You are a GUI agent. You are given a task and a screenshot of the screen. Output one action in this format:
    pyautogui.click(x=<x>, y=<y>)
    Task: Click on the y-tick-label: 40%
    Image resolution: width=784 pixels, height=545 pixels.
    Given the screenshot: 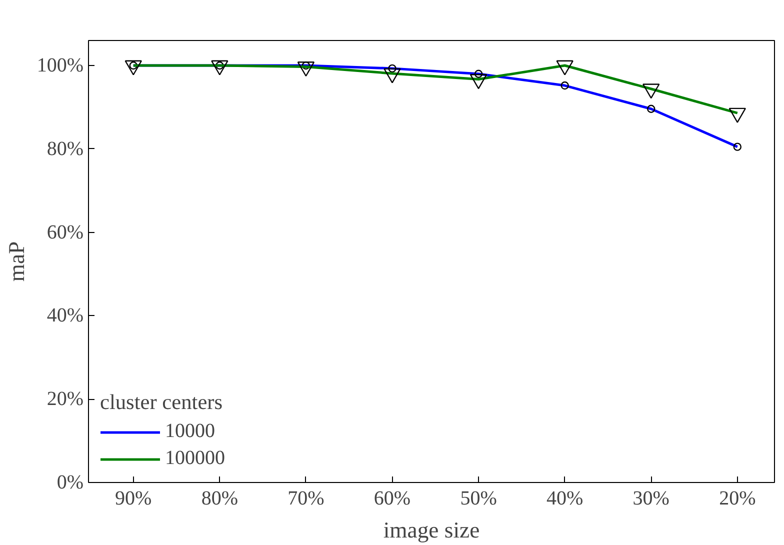 What is the action you would take?
    pyautogui.click(x=65, y=315)
    